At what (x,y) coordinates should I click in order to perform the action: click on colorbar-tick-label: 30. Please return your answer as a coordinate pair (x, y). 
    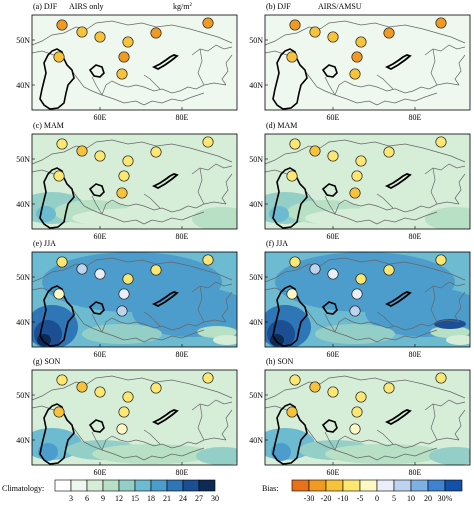
    Looking at the image, I should click on (215, 498).